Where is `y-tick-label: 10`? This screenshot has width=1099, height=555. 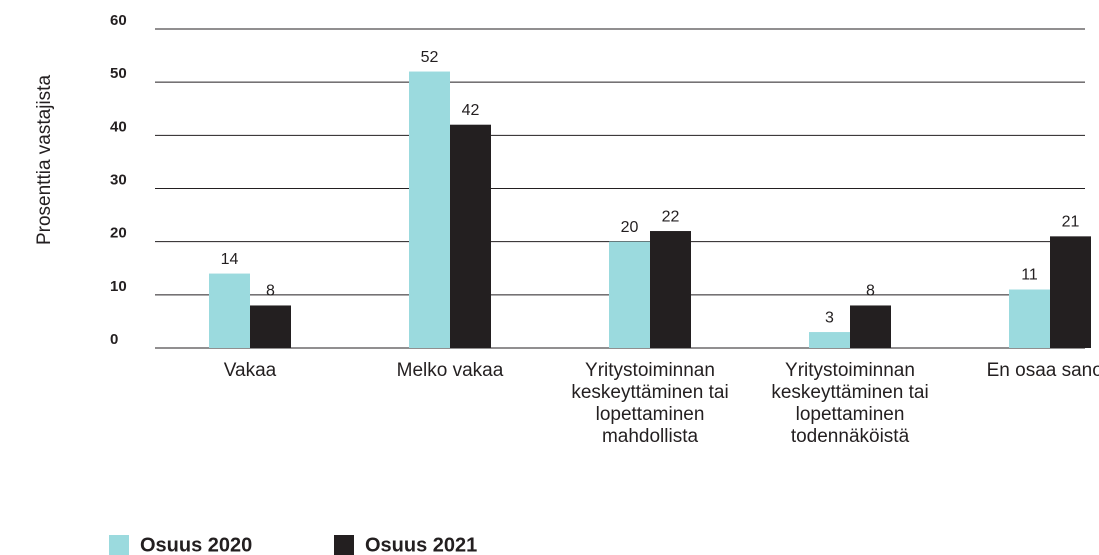
y-tick-label: 10 is located at coordinates (118, 286).